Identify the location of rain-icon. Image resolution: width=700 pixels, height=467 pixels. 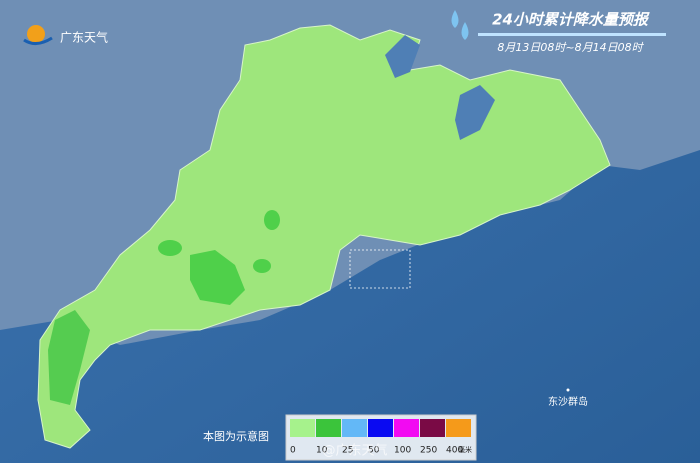
(460, 25).